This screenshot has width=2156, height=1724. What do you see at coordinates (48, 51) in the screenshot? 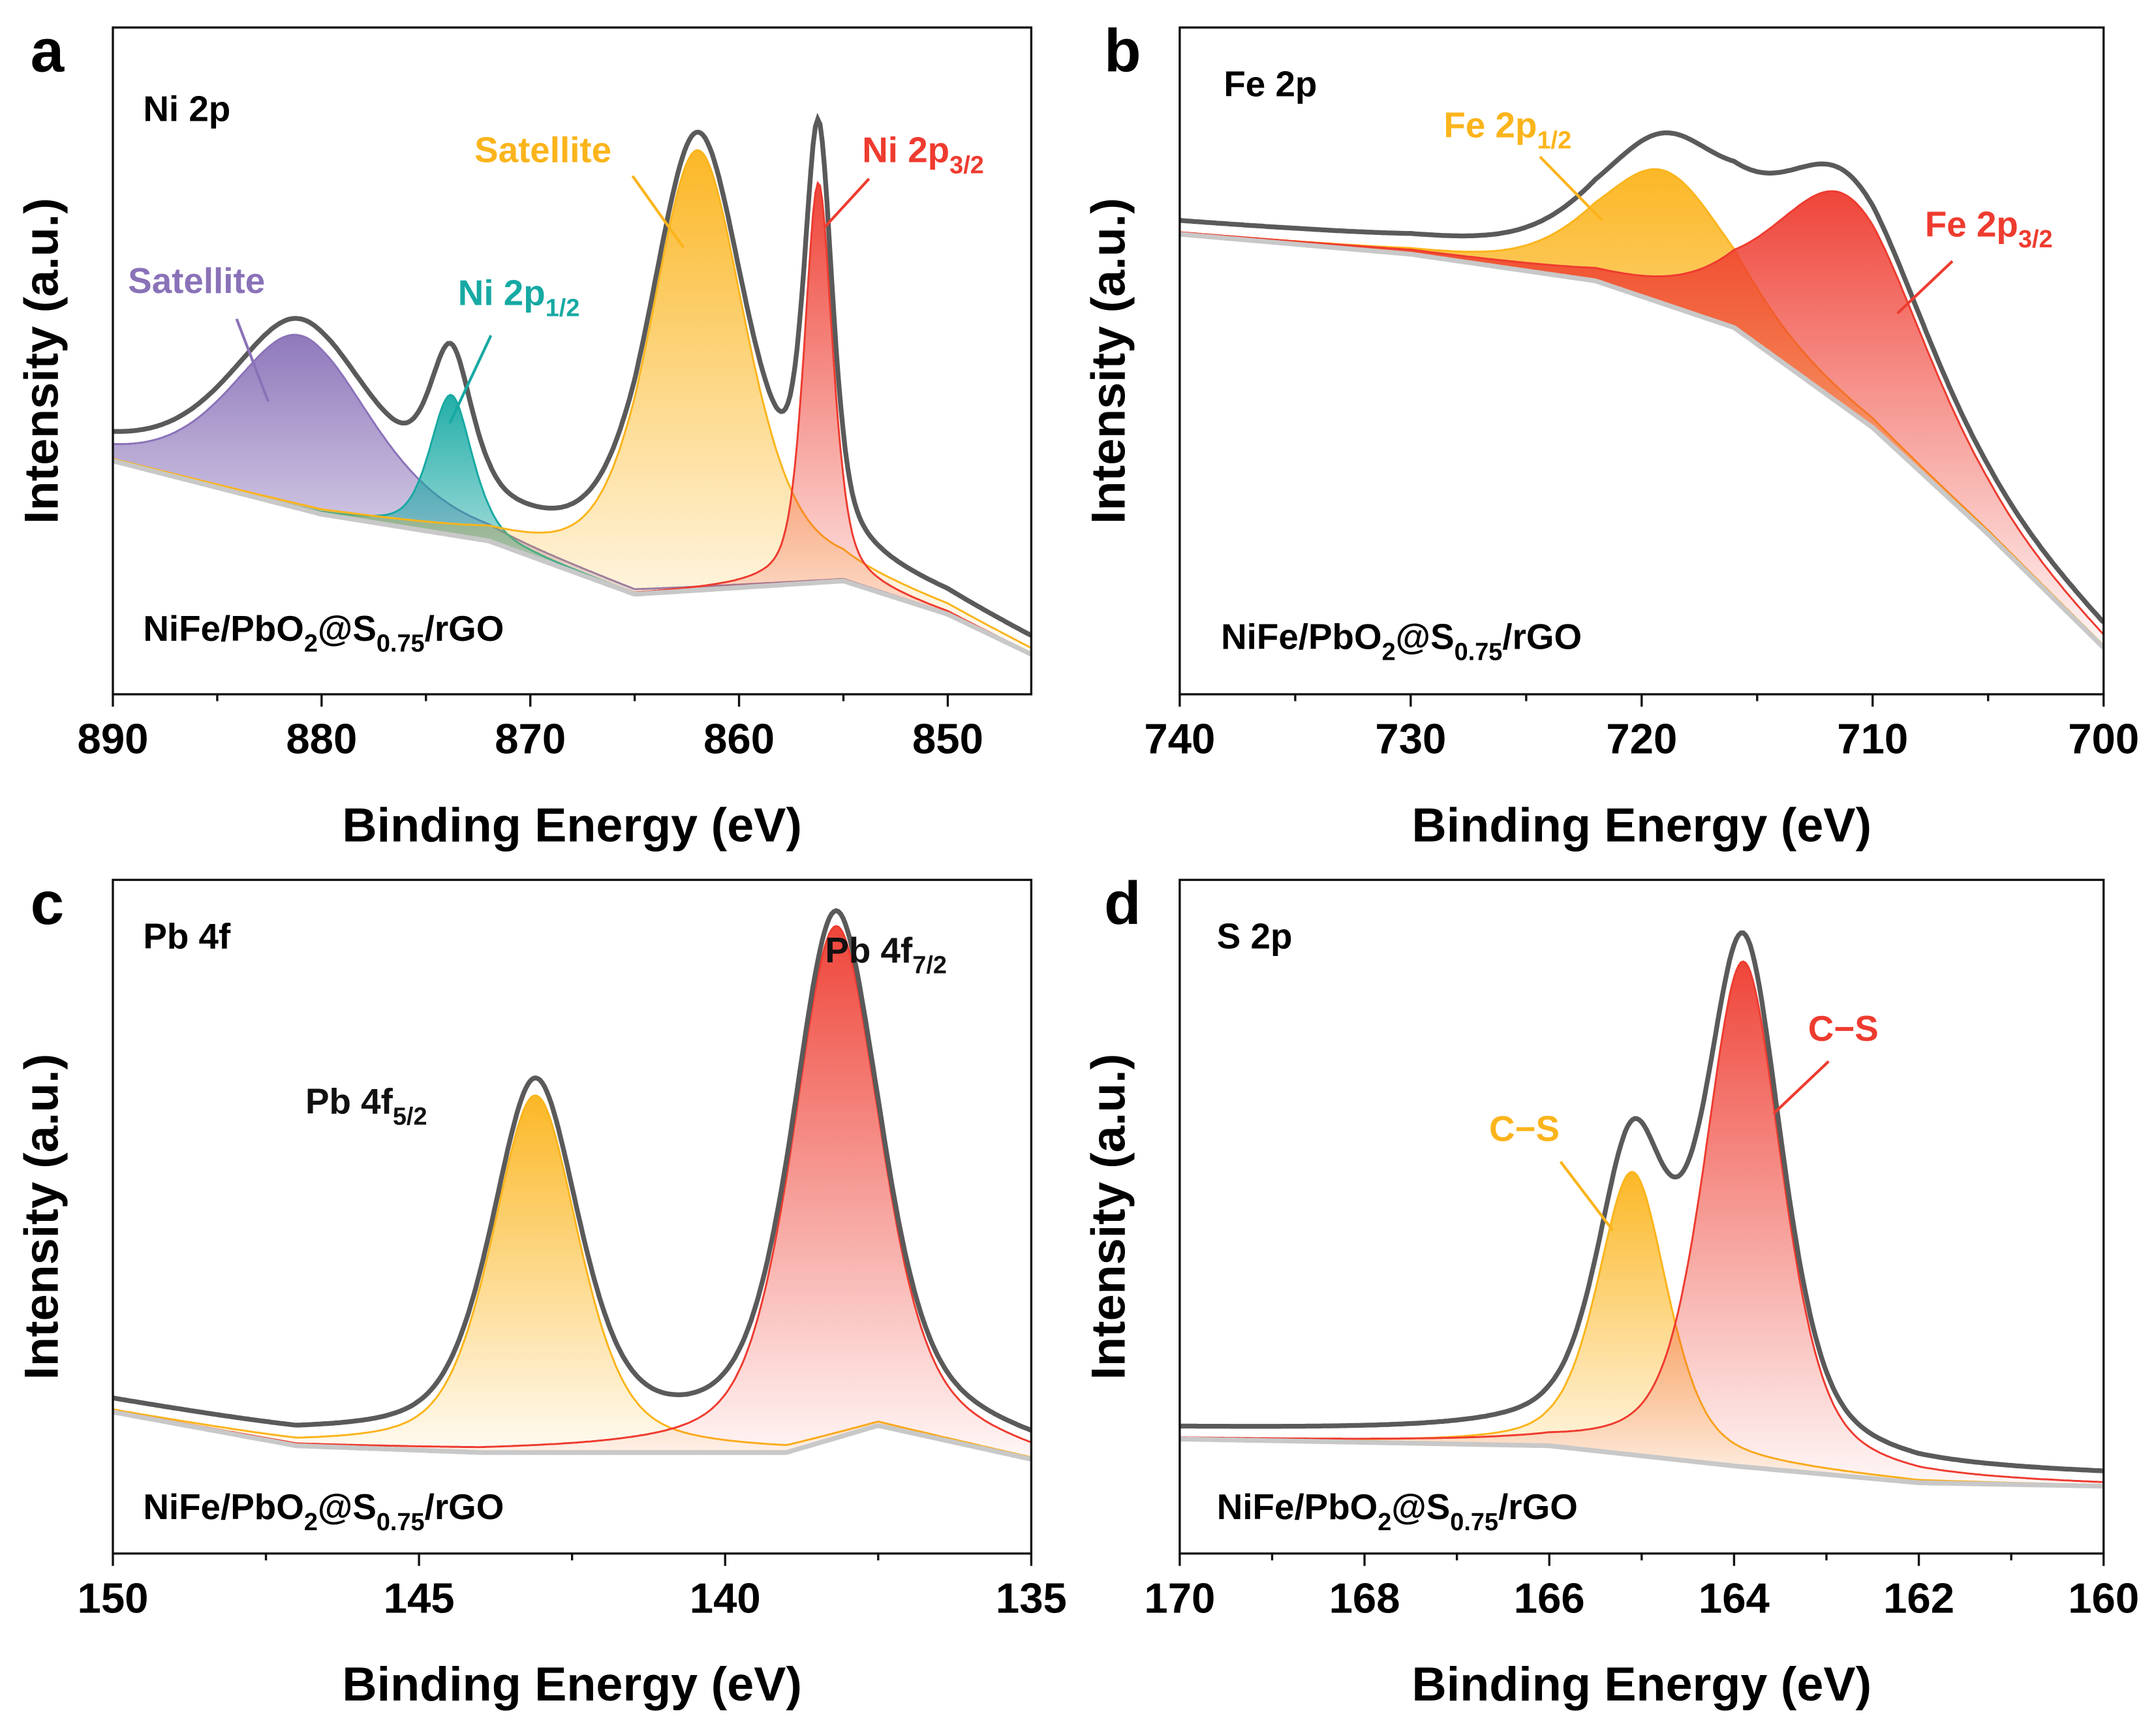
I see `panel-letter: a` at bounding box center [48, 51].